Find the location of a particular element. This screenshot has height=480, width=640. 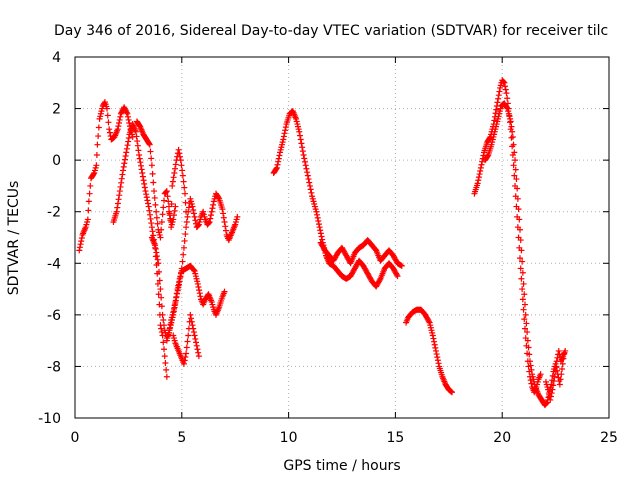

series-track-L is located at coordinates (555, 375).